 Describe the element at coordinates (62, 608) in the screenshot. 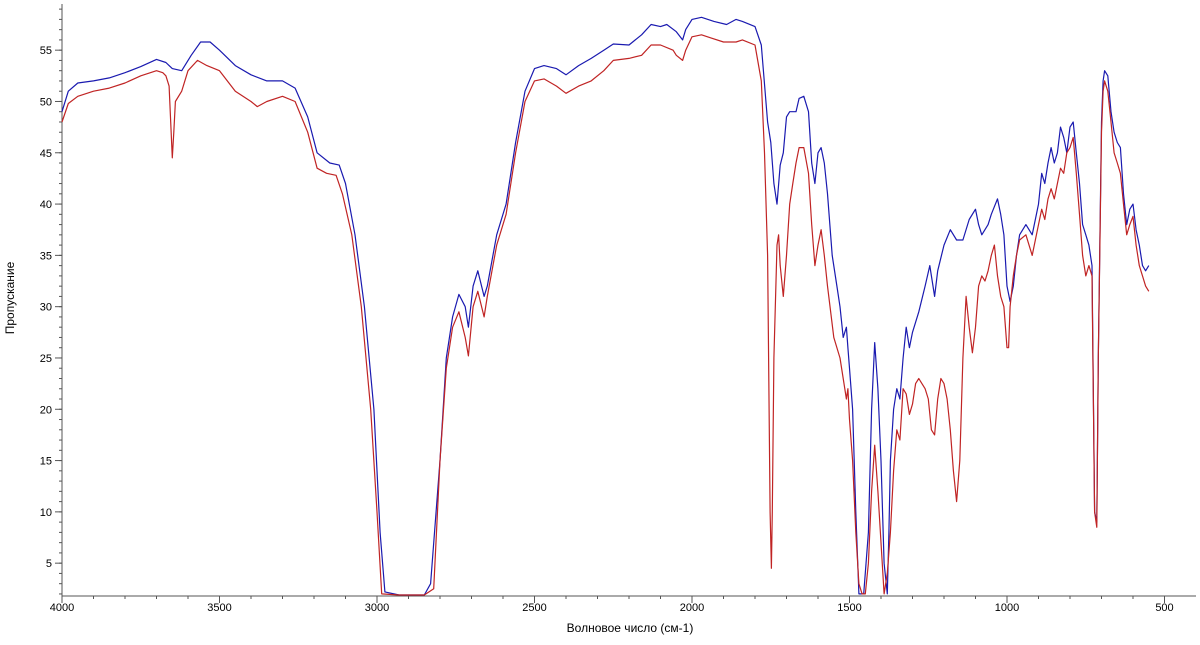

I see `x-tick-label: 4000` at that location.